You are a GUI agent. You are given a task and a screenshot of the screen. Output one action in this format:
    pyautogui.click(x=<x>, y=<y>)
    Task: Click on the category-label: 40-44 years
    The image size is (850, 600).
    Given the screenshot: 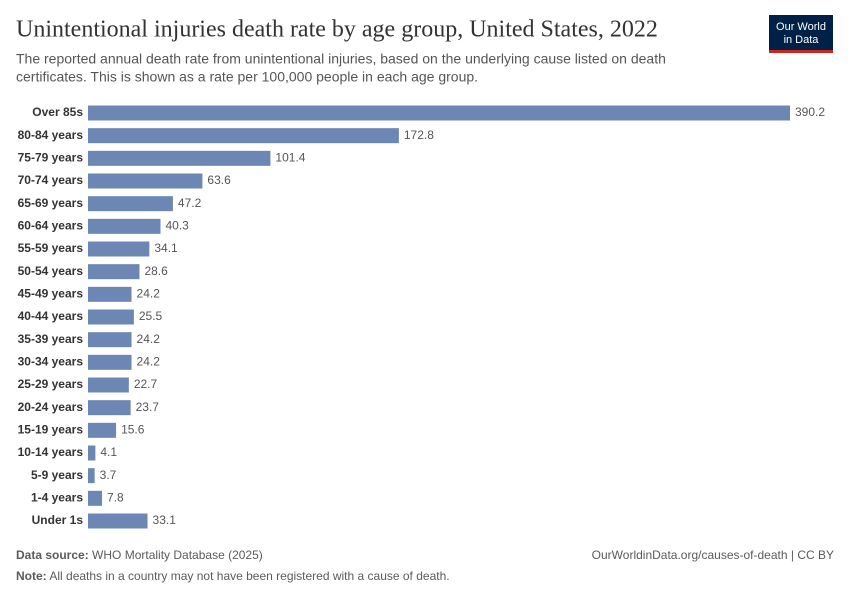 What is the action you would take?
    pyautogui.click(x=51, y=316)
    